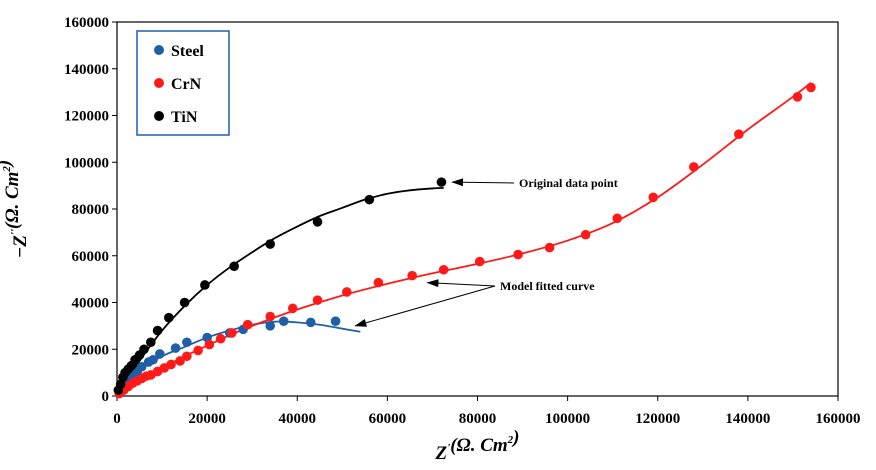  I want to click on axis-title-part: −Z, so click(20, 247).